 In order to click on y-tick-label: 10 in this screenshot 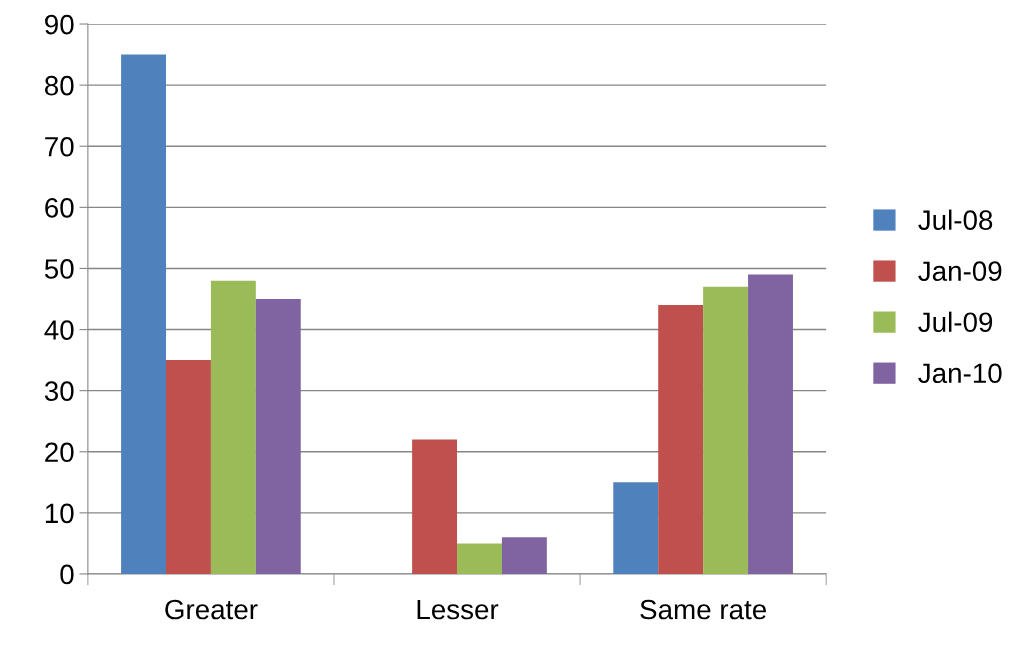, I will do `click(59, 513)`.